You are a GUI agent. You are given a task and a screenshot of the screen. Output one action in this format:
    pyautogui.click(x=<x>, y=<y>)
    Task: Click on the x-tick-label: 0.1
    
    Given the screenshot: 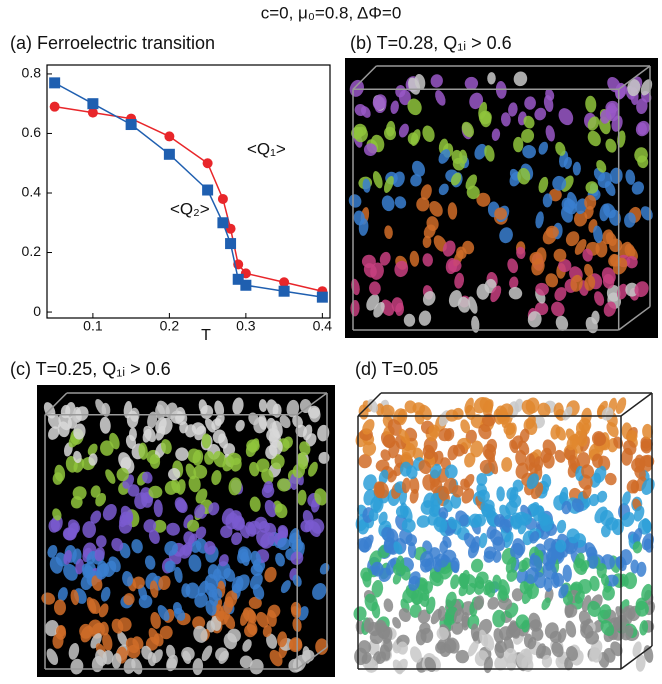 What is the action you would take?
    pyautogui.click(x=93, y=326)
    